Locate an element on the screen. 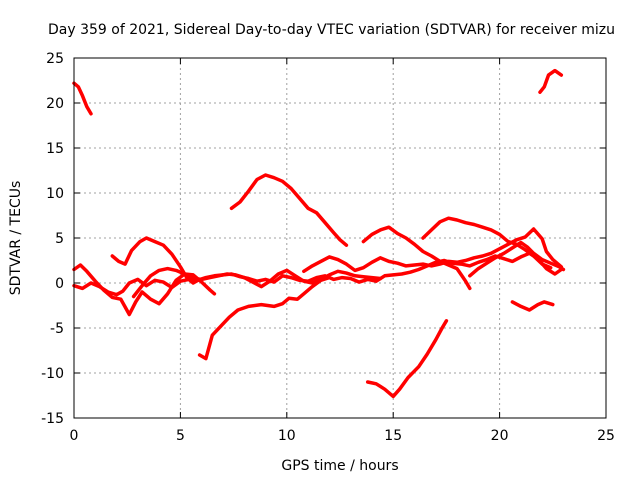 The image size is (640, 480). series-line-s12 is located at coordinates (487, 243).